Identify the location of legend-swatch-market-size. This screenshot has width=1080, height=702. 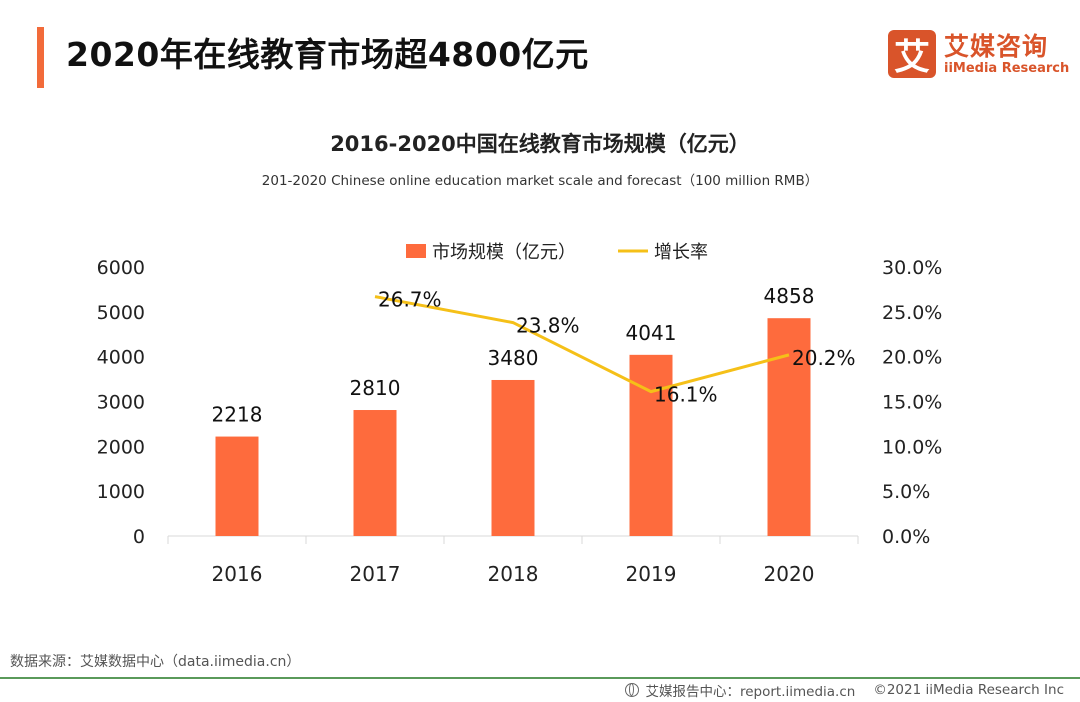
(416, 251).